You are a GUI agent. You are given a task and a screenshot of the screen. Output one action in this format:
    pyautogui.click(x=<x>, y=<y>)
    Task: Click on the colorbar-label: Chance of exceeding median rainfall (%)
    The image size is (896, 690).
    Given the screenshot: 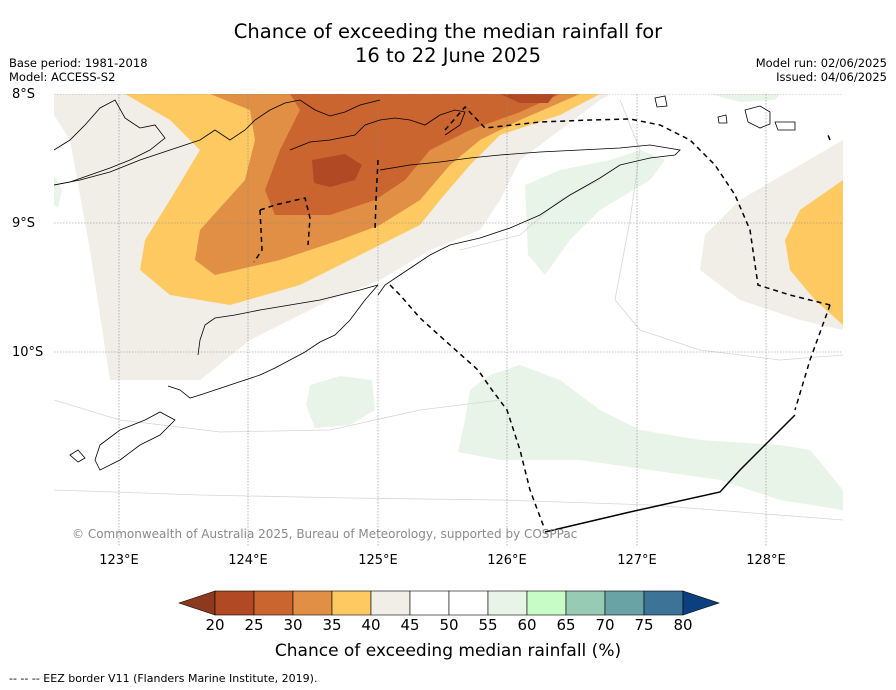 What is the action you would take?
    pyautogui.click(x=448, y=651)
    